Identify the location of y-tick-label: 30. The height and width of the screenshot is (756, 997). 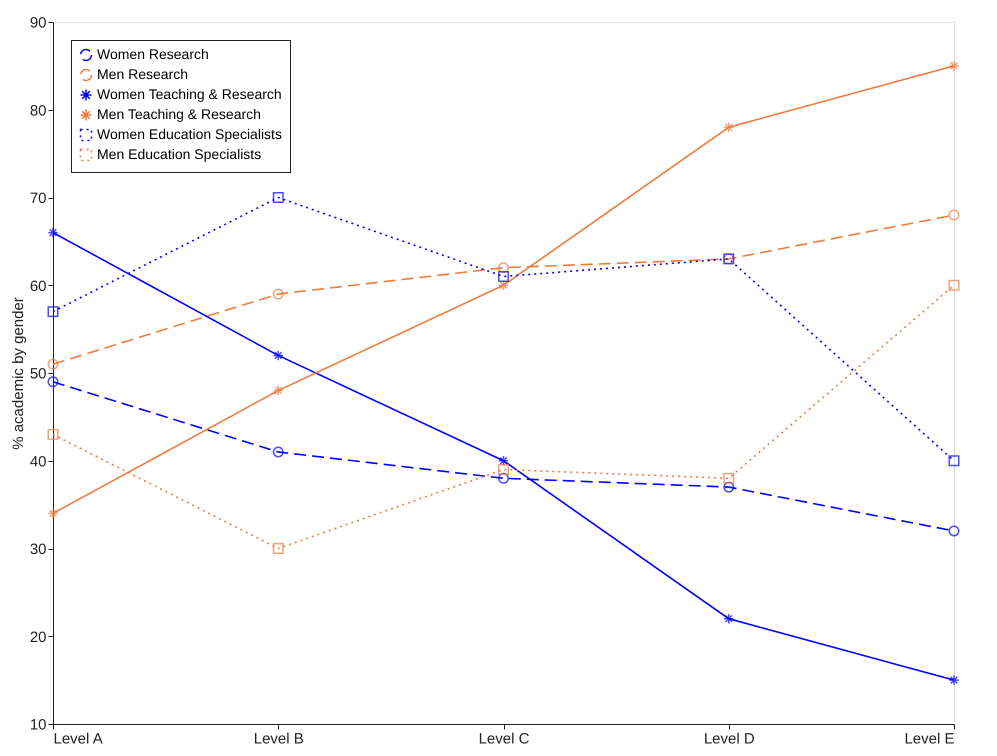
(38, 549).